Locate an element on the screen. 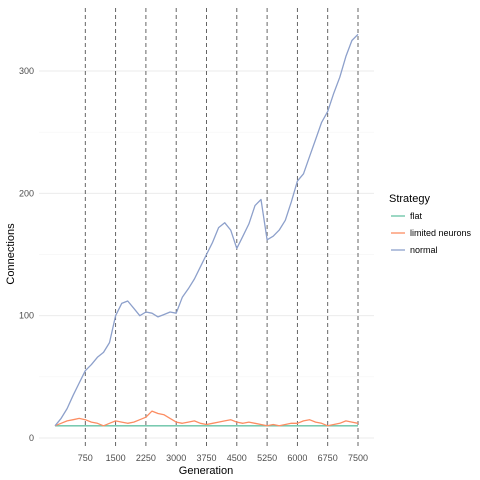  y-axis-title: Connections is located at coordinates (11, 254).